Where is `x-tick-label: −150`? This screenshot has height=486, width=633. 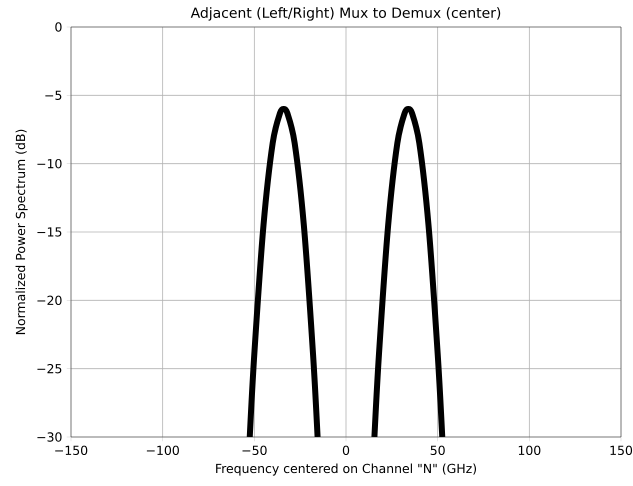 x-tick-label: −150 is located at coordinates (71, 451).